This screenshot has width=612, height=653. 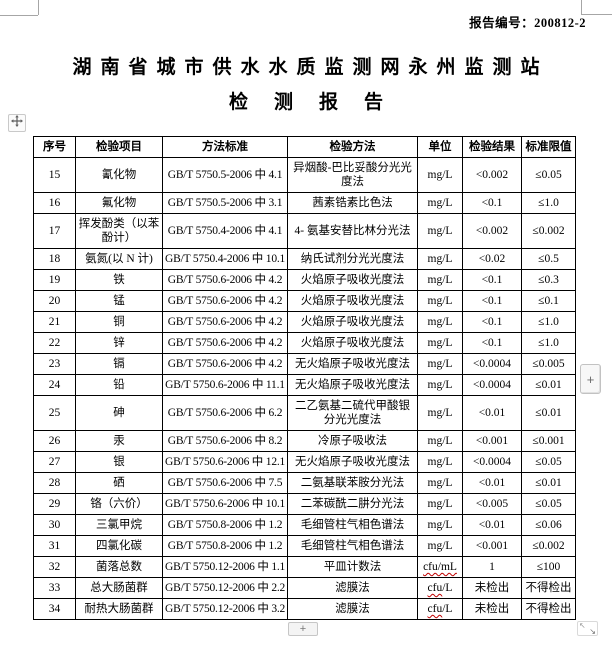 I want to click on cell-limit: ≤0.3, so click(x=548, y=280).